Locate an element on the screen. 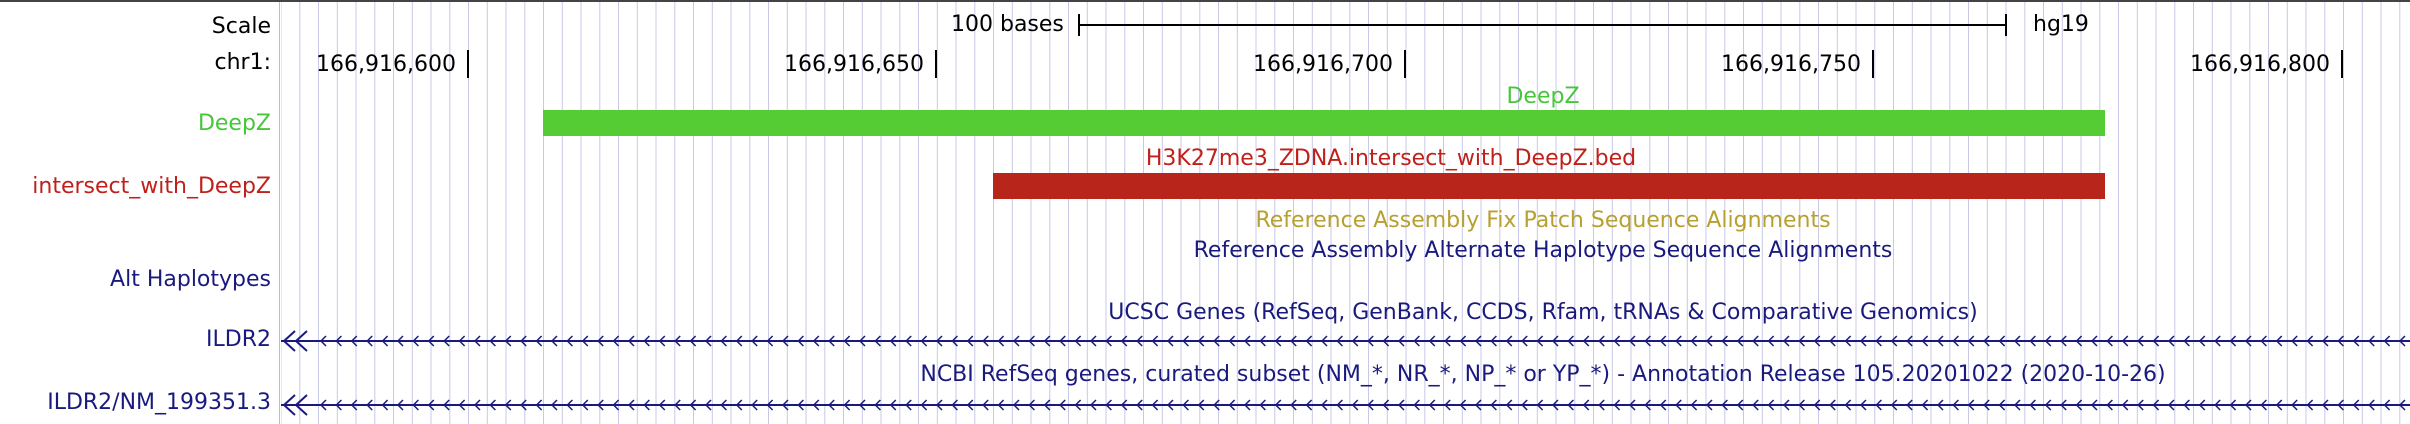  intersect-feature-bar is located at coordinates (1549, 186).